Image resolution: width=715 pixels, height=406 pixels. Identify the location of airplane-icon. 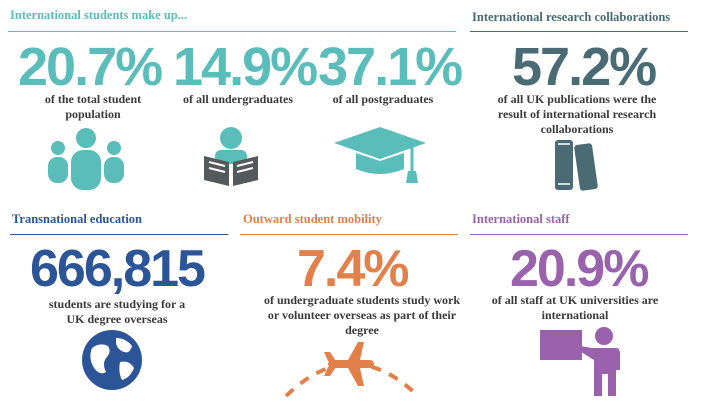
(352, 370).